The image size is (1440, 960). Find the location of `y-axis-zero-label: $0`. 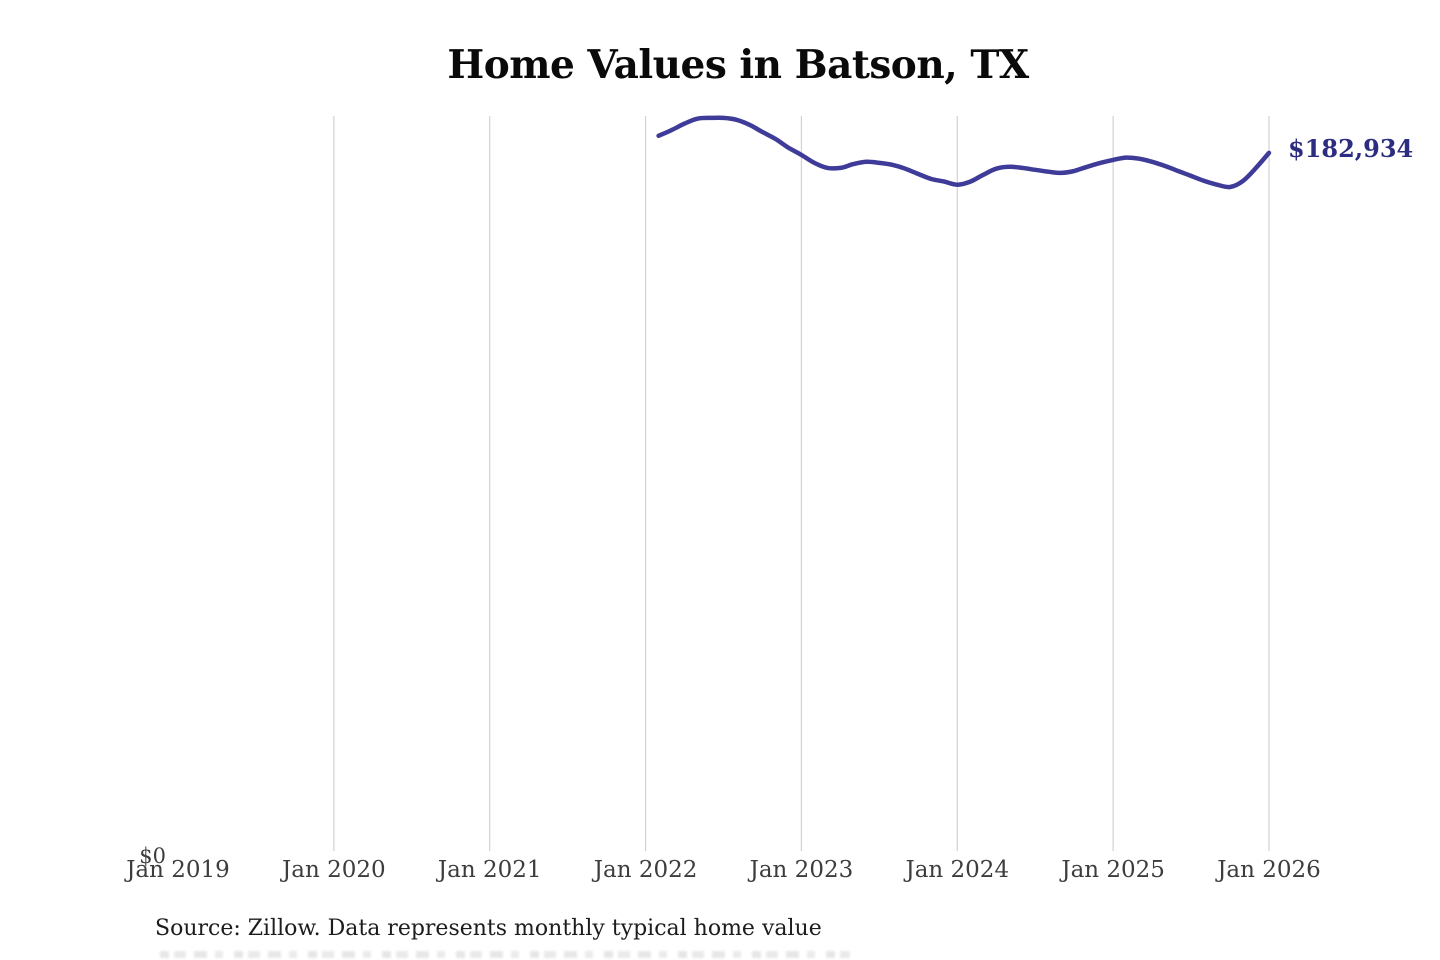

y-axis-zero-label: $0 is located at coordinates (152, 856).